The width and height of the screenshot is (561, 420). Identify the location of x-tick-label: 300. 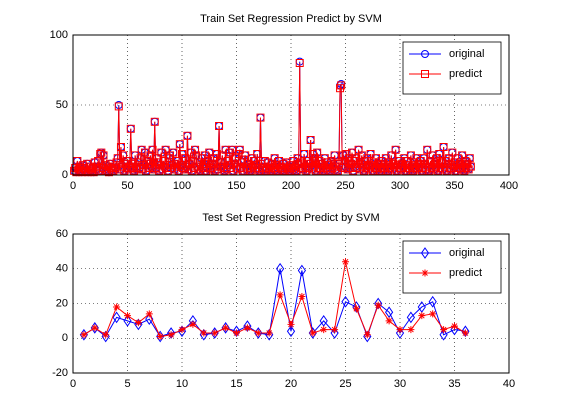
(400, 186).